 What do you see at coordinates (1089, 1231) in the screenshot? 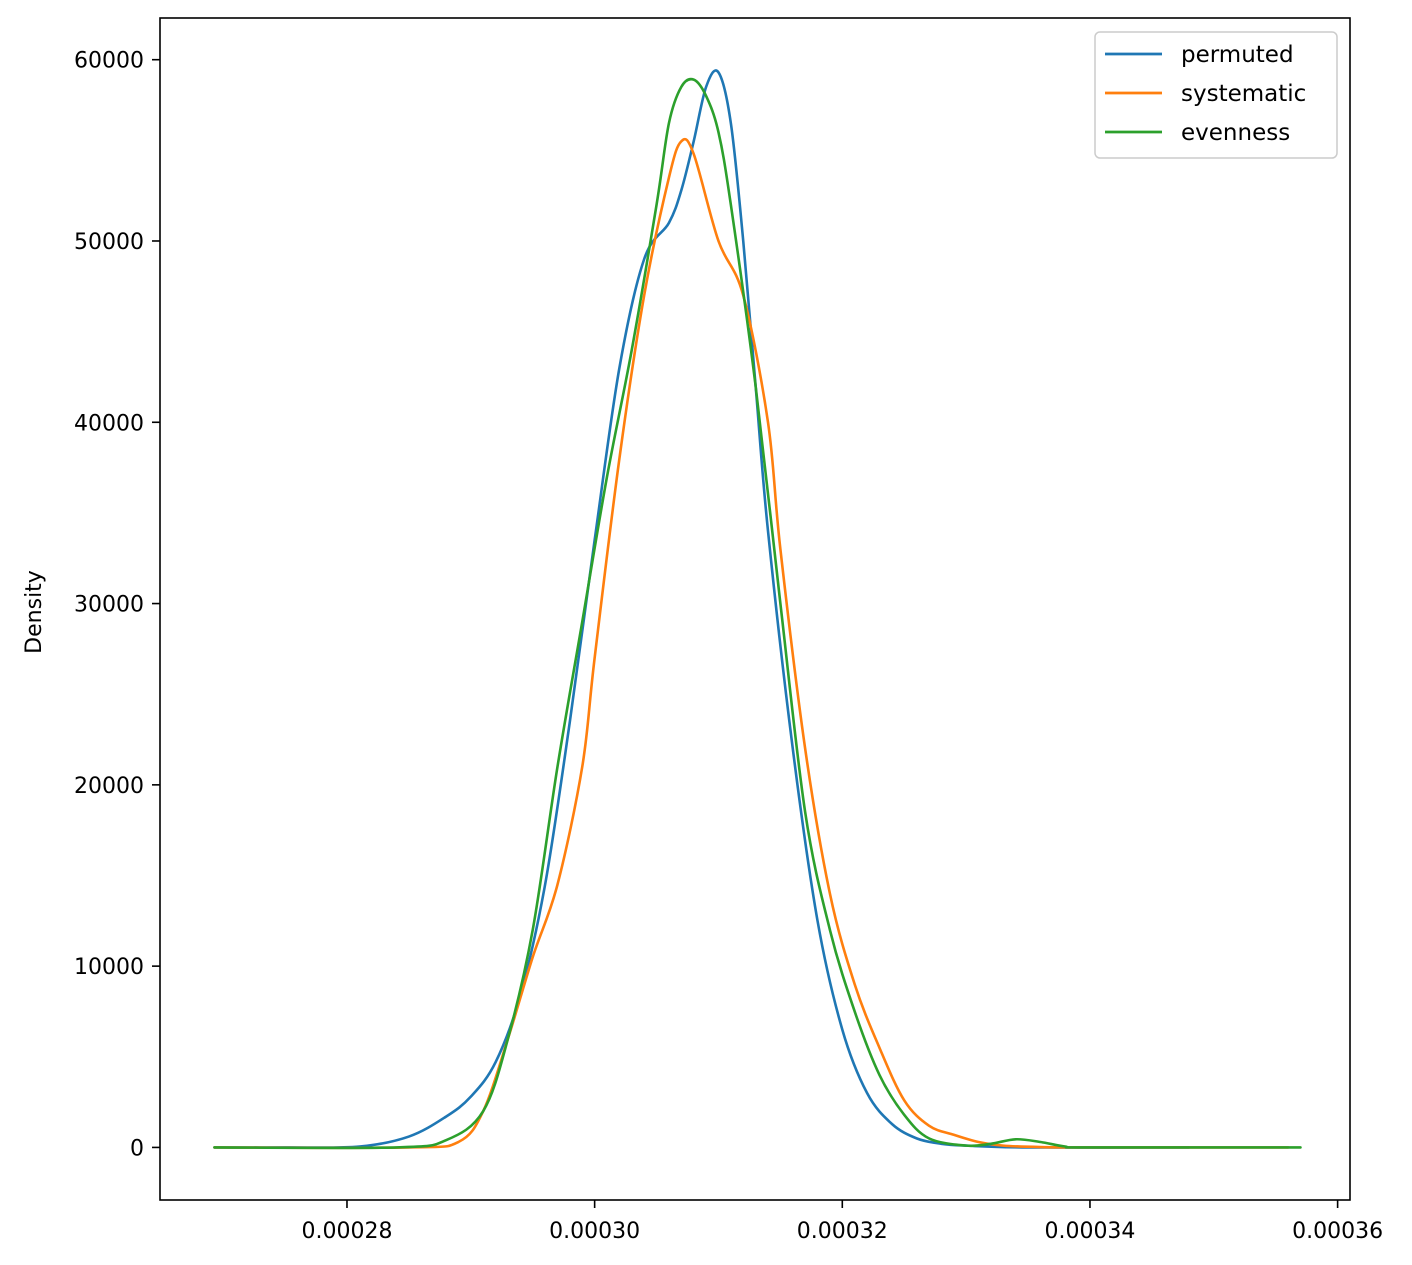
I see `x-tick-label: 0.00034` at bounding box center [1089, 1231].